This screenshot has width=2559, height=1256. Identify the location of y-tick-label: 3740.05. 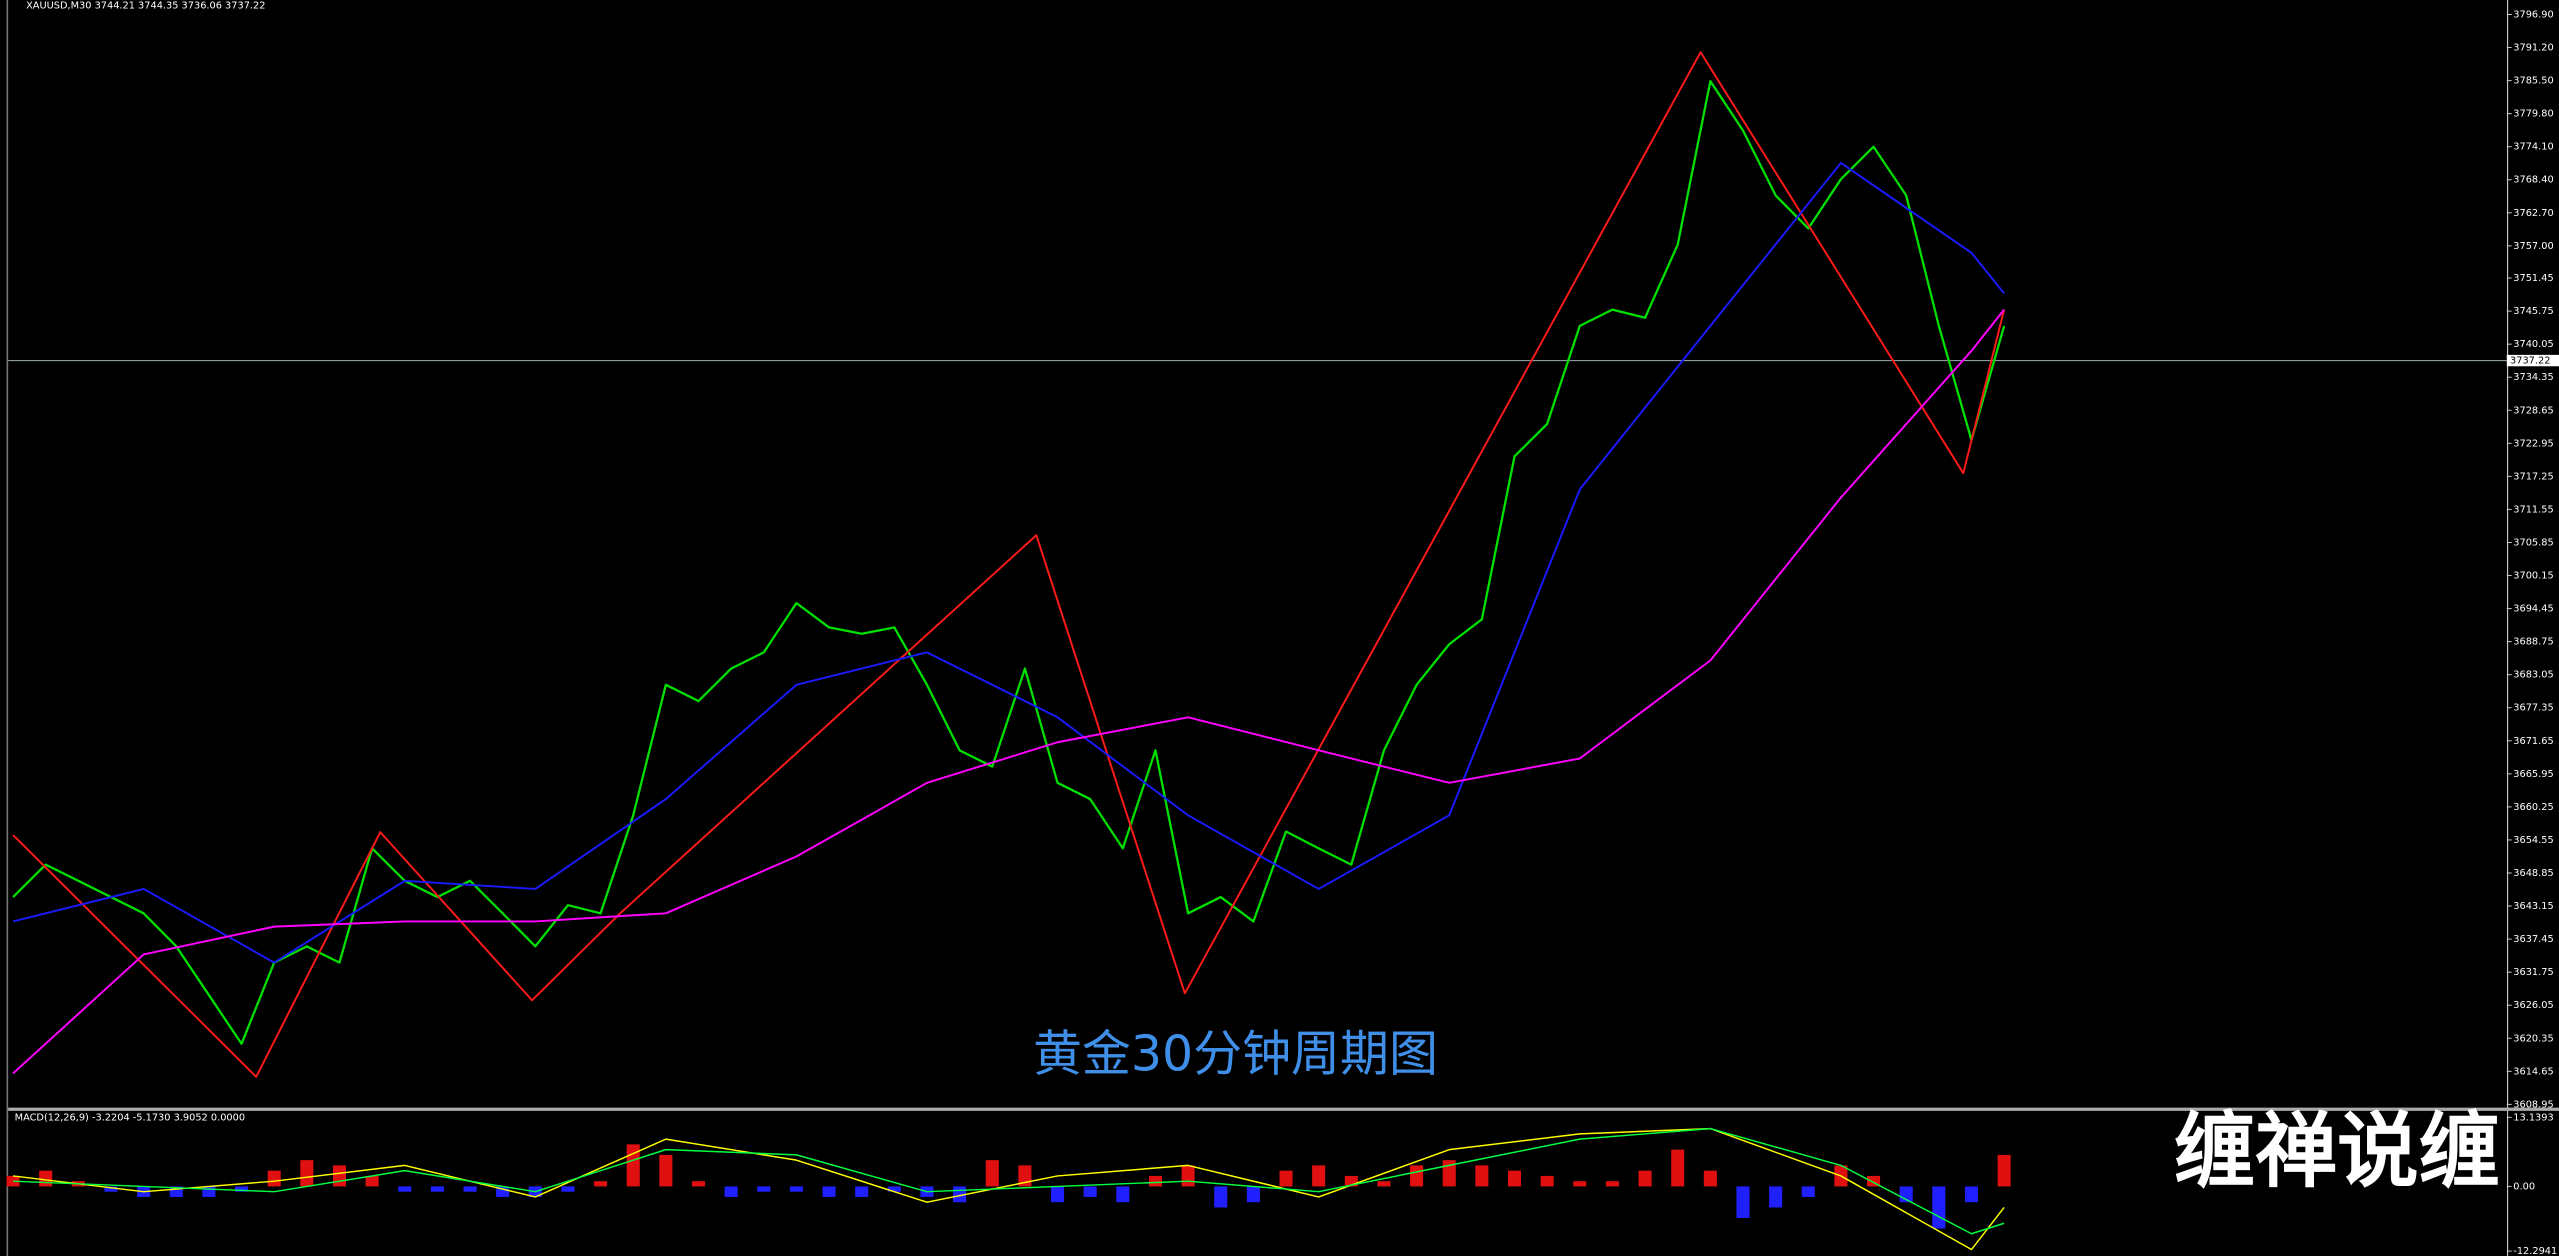
(2533, 344).